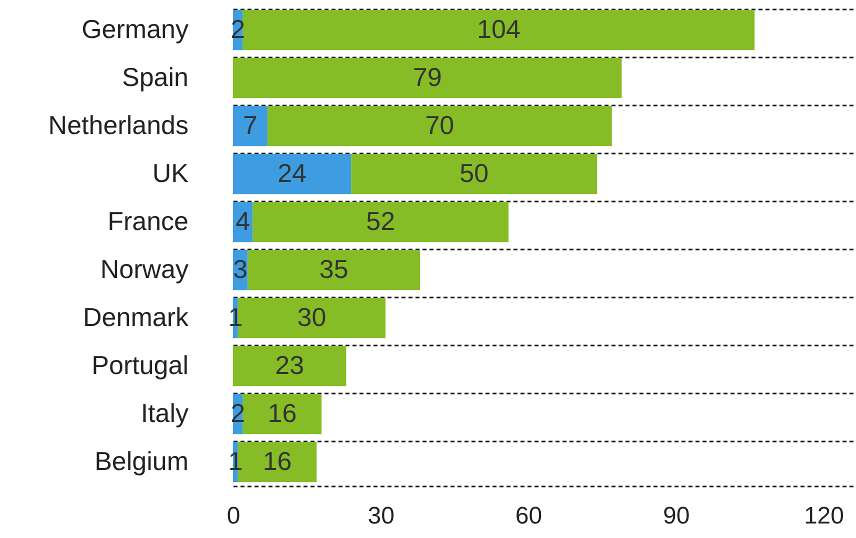 The width and height of the screenshot is (856, 538). What do you see at coordinates (824, 516) in the screenshot?
I see `x-tick-label: 120` at bounding box center [824, 516].